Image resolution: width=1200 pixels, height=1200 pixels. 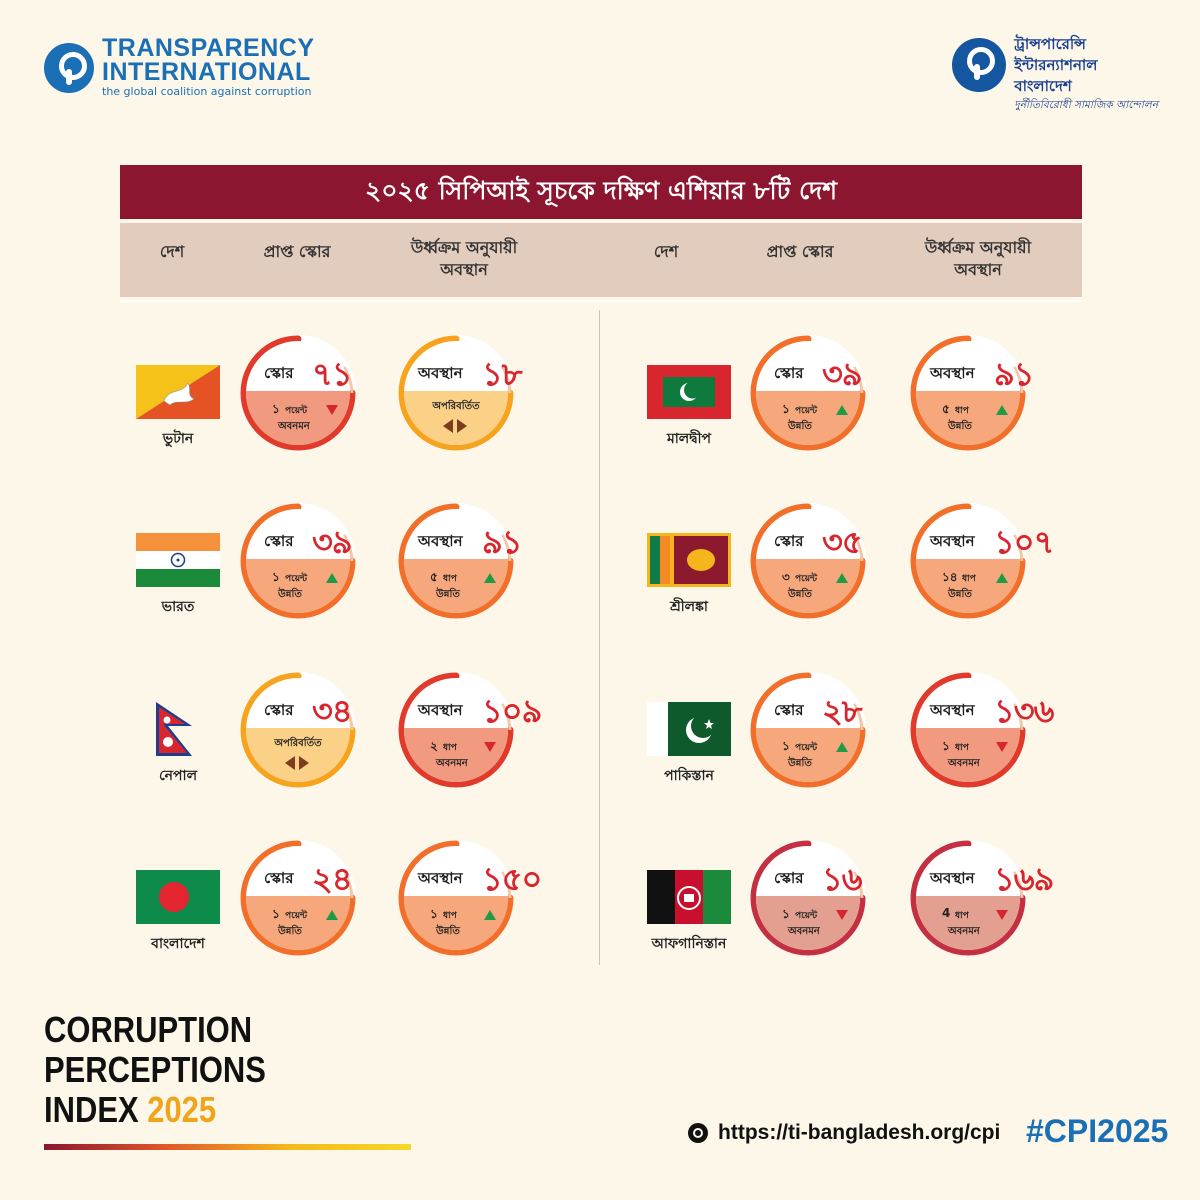 I want to click on page-title: ২০২৫ সিপিআই সূচকে দক্ষিণ এশিয়ার ৮টি দেশ, so click(x=601, y=192).